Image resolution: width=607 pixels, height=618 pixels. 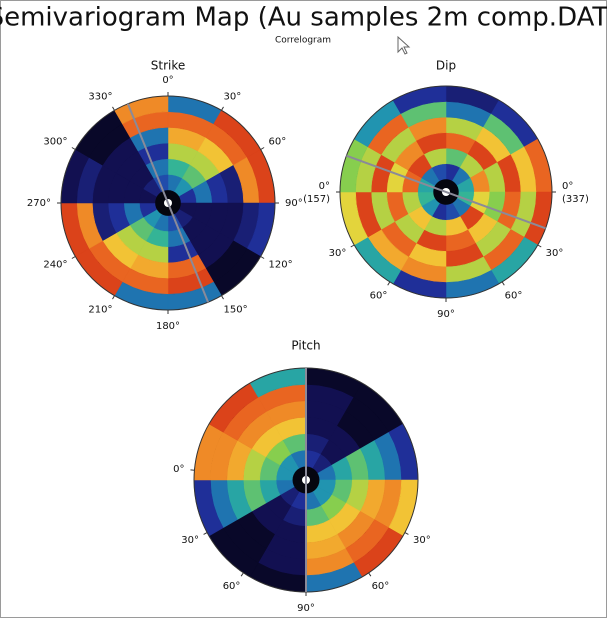 I want to click on angle-tick-label: 120°, so click(x=281, y=265).